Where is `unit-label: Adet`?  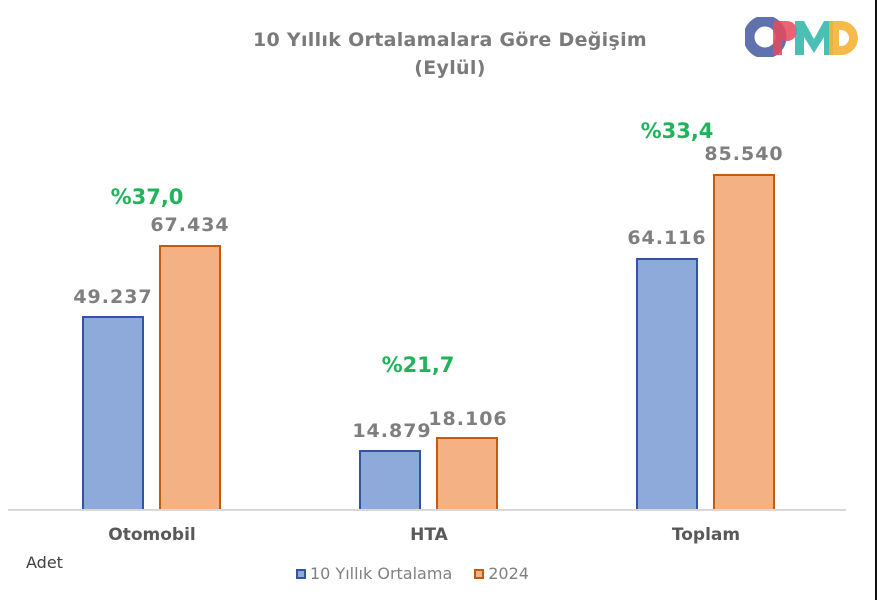 unit-label: Adet is located at coordinates (44, 562).